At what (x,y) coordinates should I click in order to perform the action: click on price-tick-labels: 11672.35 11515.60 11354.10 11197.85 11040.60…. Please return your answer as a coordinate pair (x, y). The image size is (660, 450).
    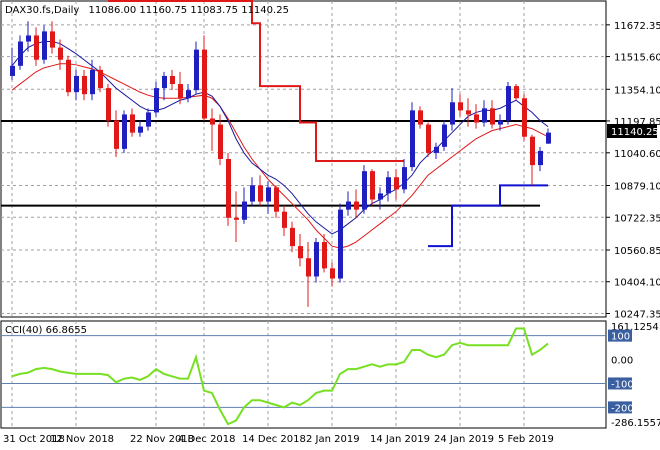
    Looking at the image, I should click on (633, 170).